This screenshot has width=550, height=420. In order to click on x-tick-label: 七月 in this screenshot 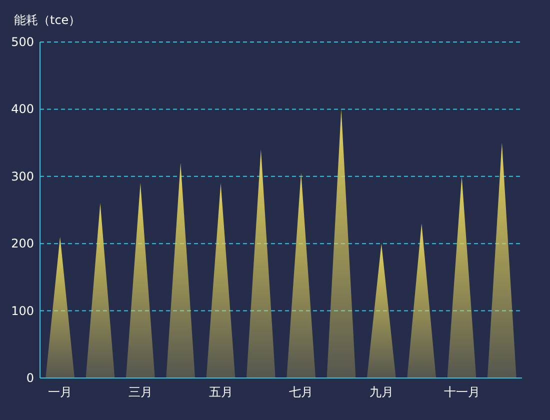, I will do `click(301, 392)`.